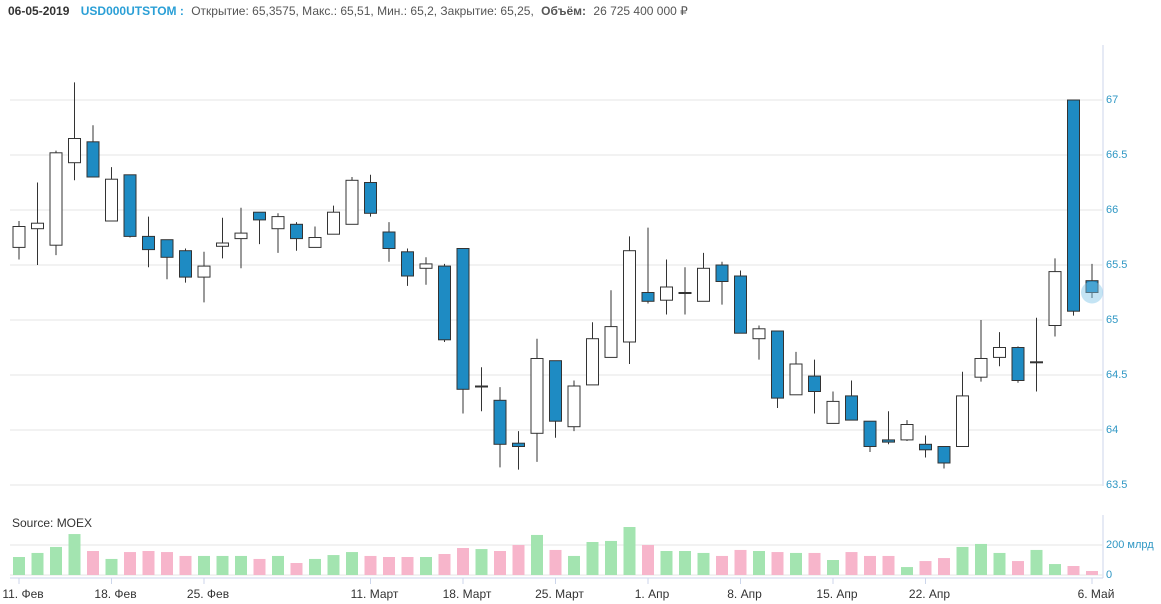  Describe the element at coordinates (39, 11) in the screenshot. I see `header-date: 06-05-2019` at that location.